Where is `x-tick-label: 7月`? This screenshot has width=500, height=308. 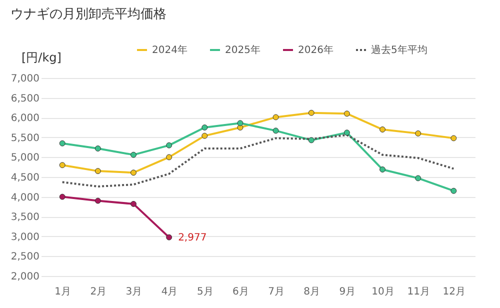
x-tick-label: 7月 is located at coordinates (276, 292).